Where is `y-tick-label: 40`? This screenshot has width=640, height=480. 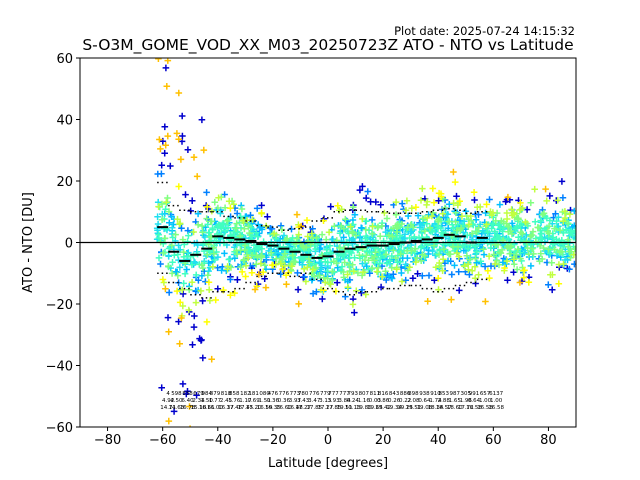
y-tick-label: 40 is located at coordinates (64, 121).